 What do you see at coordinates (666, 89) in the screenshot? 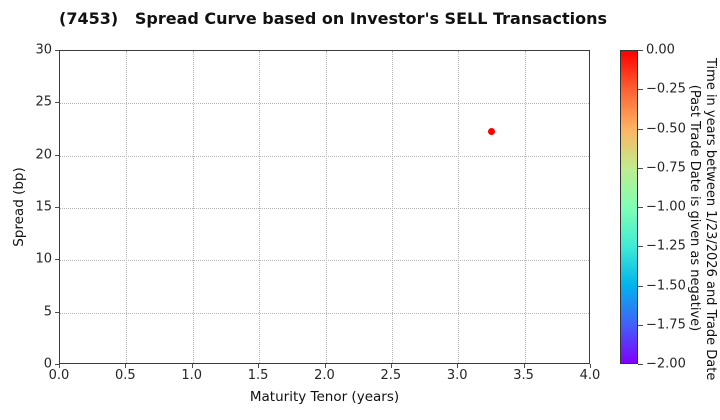
I see `colorbar-tick-label: −0.25` at bounding box center [666, 89].